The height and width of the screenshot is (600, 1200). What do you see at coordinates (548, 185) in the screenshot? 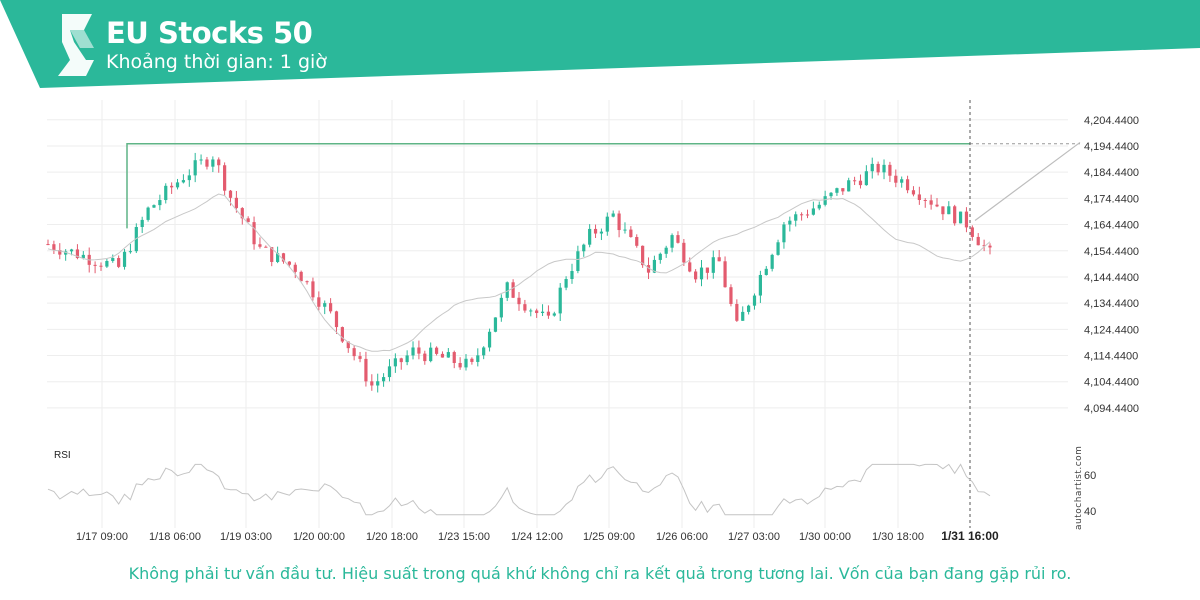
I see `resistance-line` at bounding box center [548, 185].